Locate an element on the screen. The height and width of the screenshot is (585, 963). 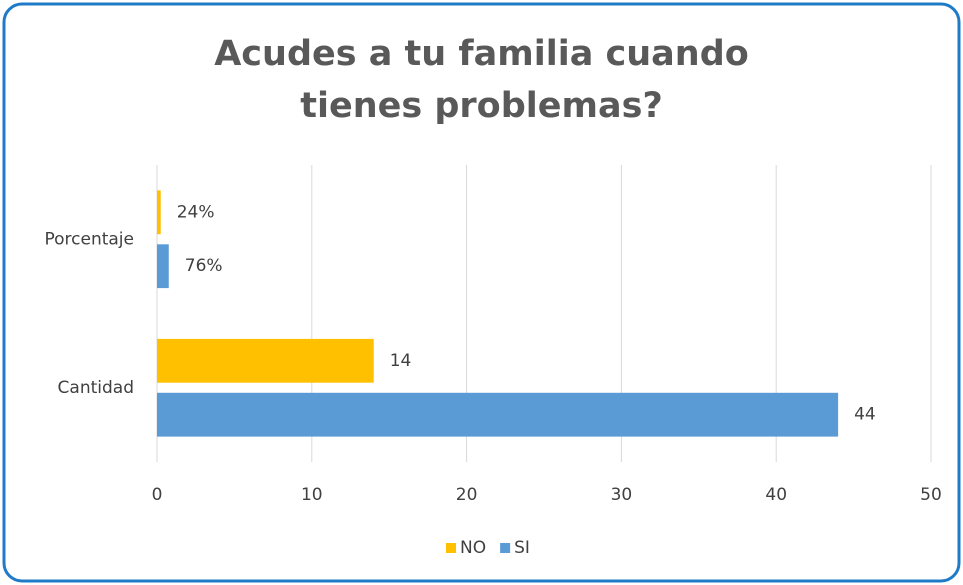
y-tick-label: Porcentaje is located at coordinates (89, 239).